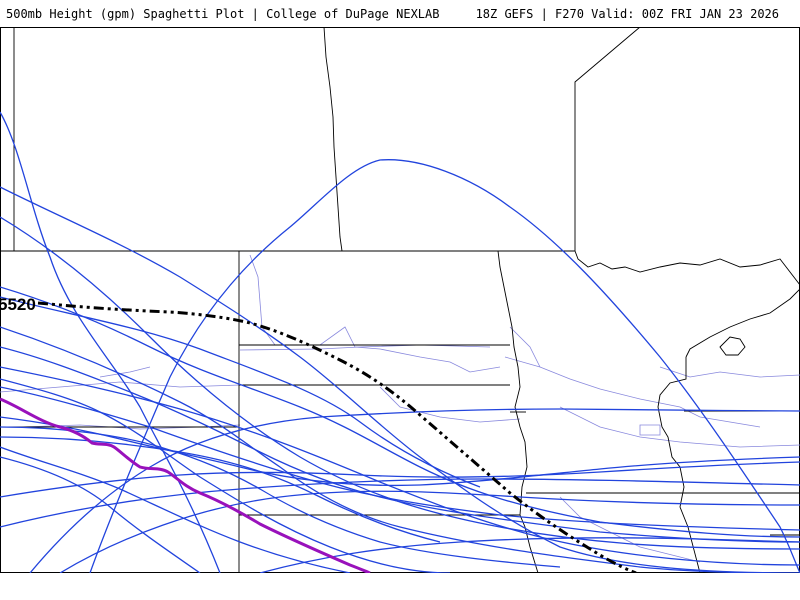 The height and width of the screenshot is (600, 800). Describe the element at coordinates (732, 346) in the screenshot. I see `lake-outline` at that location.